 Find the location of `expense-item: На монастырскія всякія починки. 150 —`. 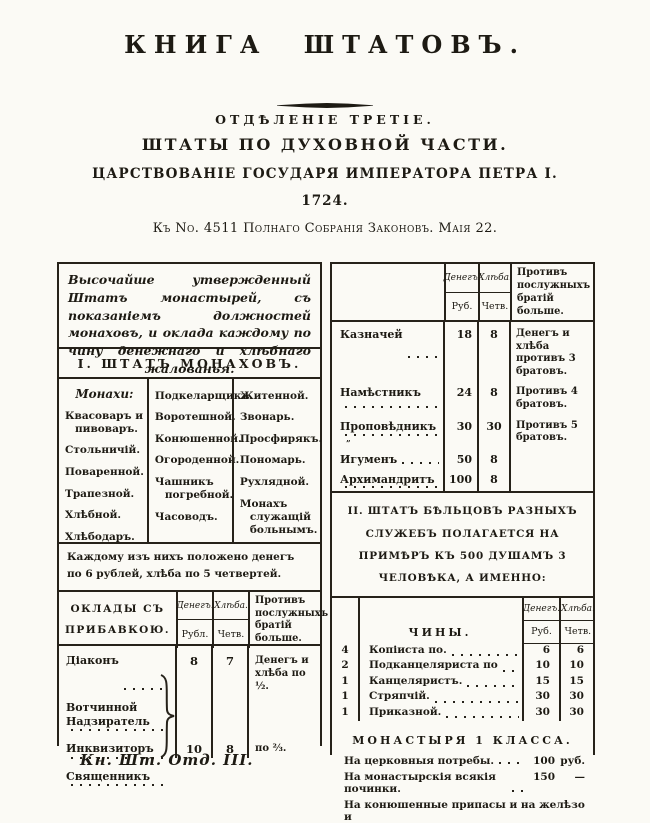

expense-item: На монастырскія всякія починки. 150 — is located at coordinates (464, 783).